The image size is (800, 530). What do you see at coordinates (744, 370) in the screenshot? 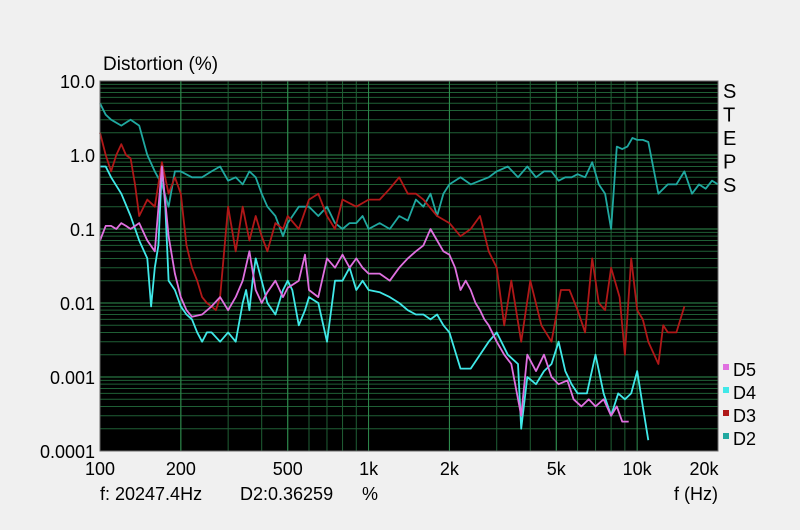
I see `legend-label-d5: D5` at bounding box center [744, 370].